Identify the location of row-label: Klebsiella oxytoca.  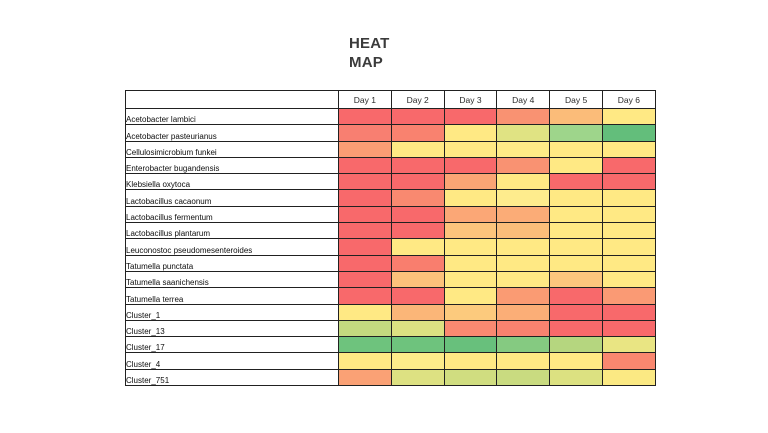
(232, 182).